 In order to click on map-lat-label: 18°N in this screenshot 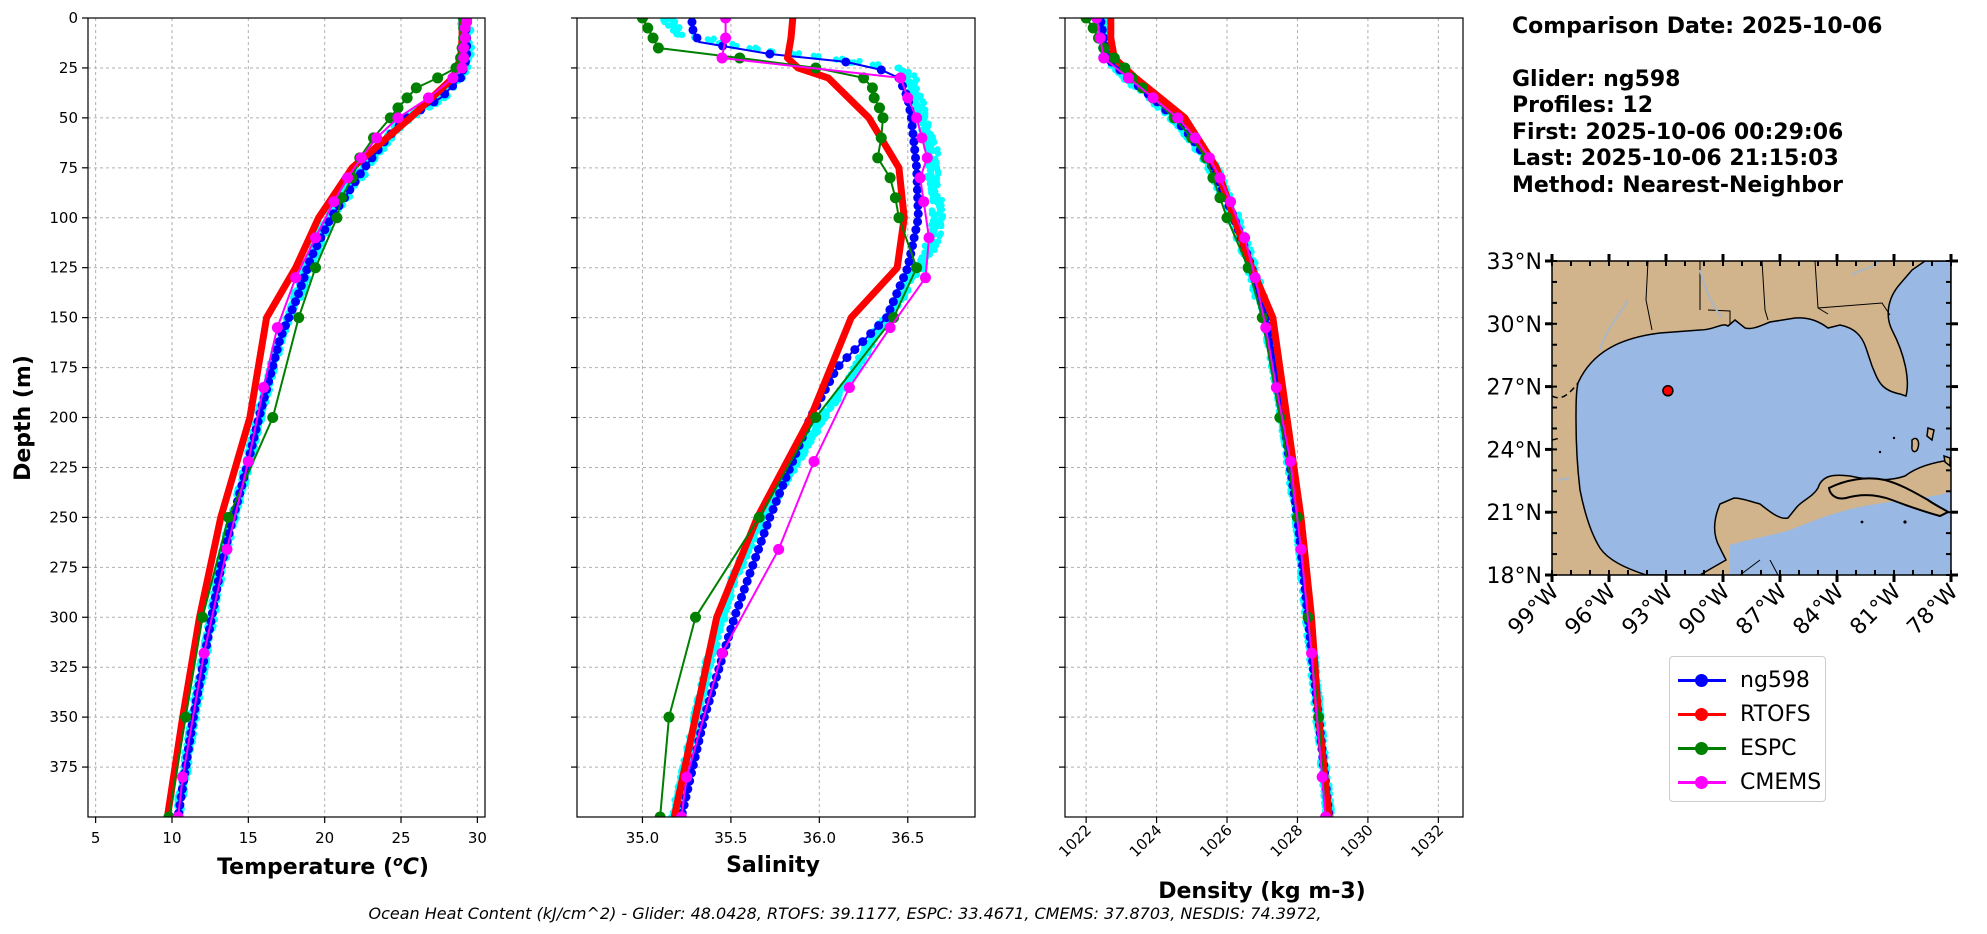, I will do `click(1514, 576)`.